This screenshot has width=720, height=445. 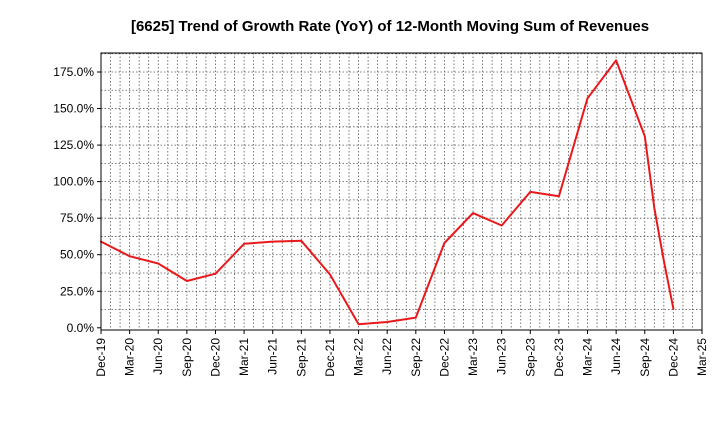 What do you see at coordinates (77, 291) in the screenshot?
I see `y-tick-label: 25.0%` at bounding box center [77, 291].